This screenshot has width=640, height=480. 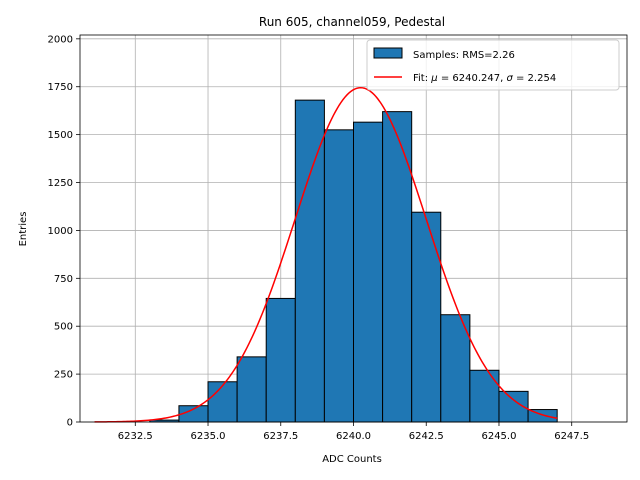 I want to click on legend-label-fit: Fit: μ = 6240.247, σ = 2.254, so click(x=484, y=78).